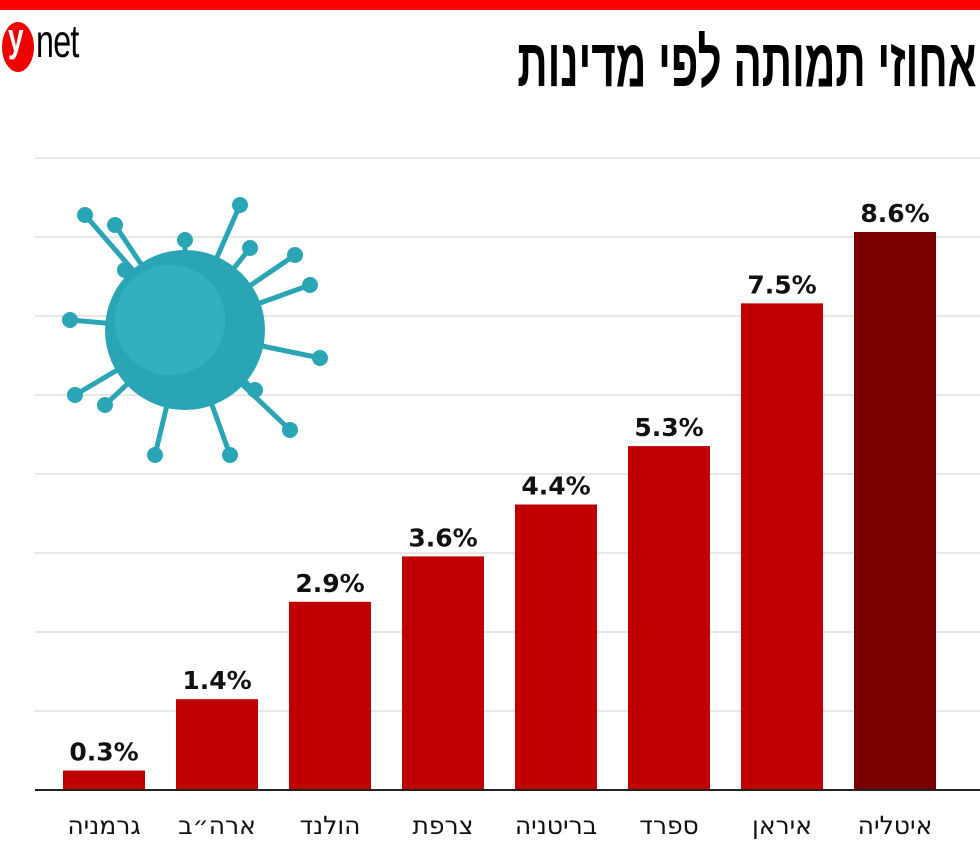  Describe the element at coordinates (103, 825) in the screenshot. I see `category-label: גרמניה` at that location.